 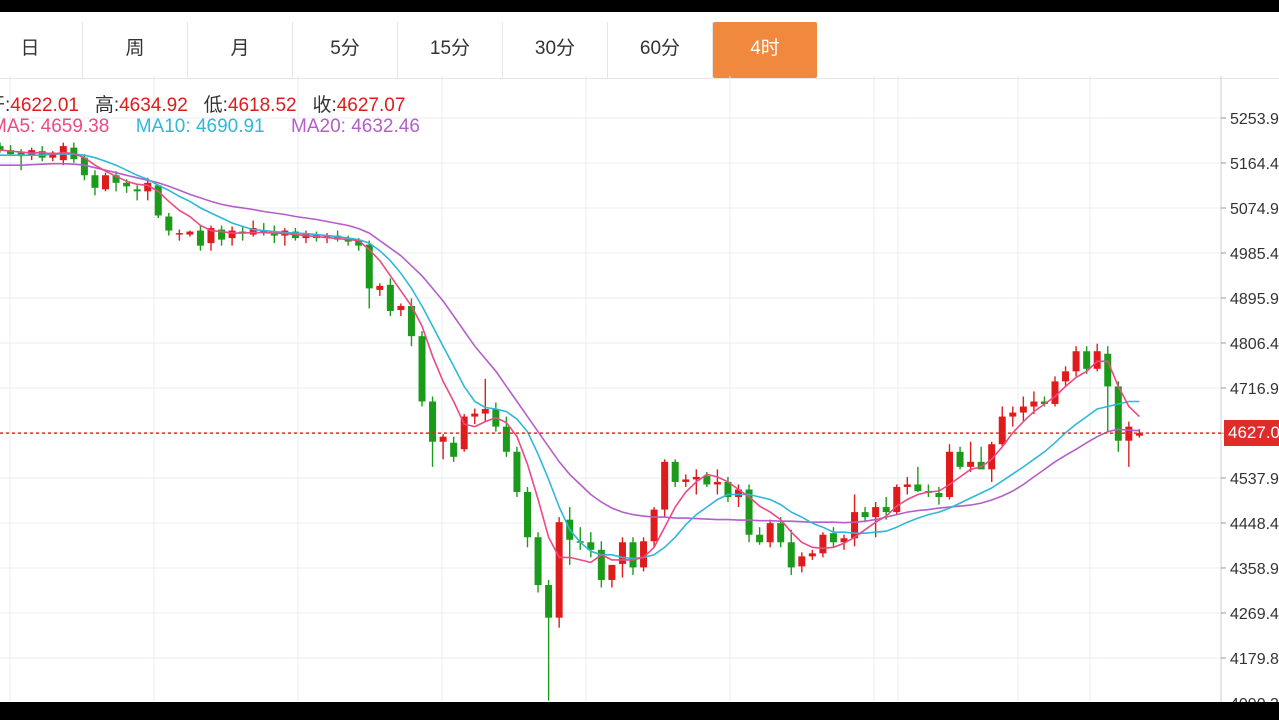 I want to click on tab-4hour: 4时, so click(x=765, y=50).